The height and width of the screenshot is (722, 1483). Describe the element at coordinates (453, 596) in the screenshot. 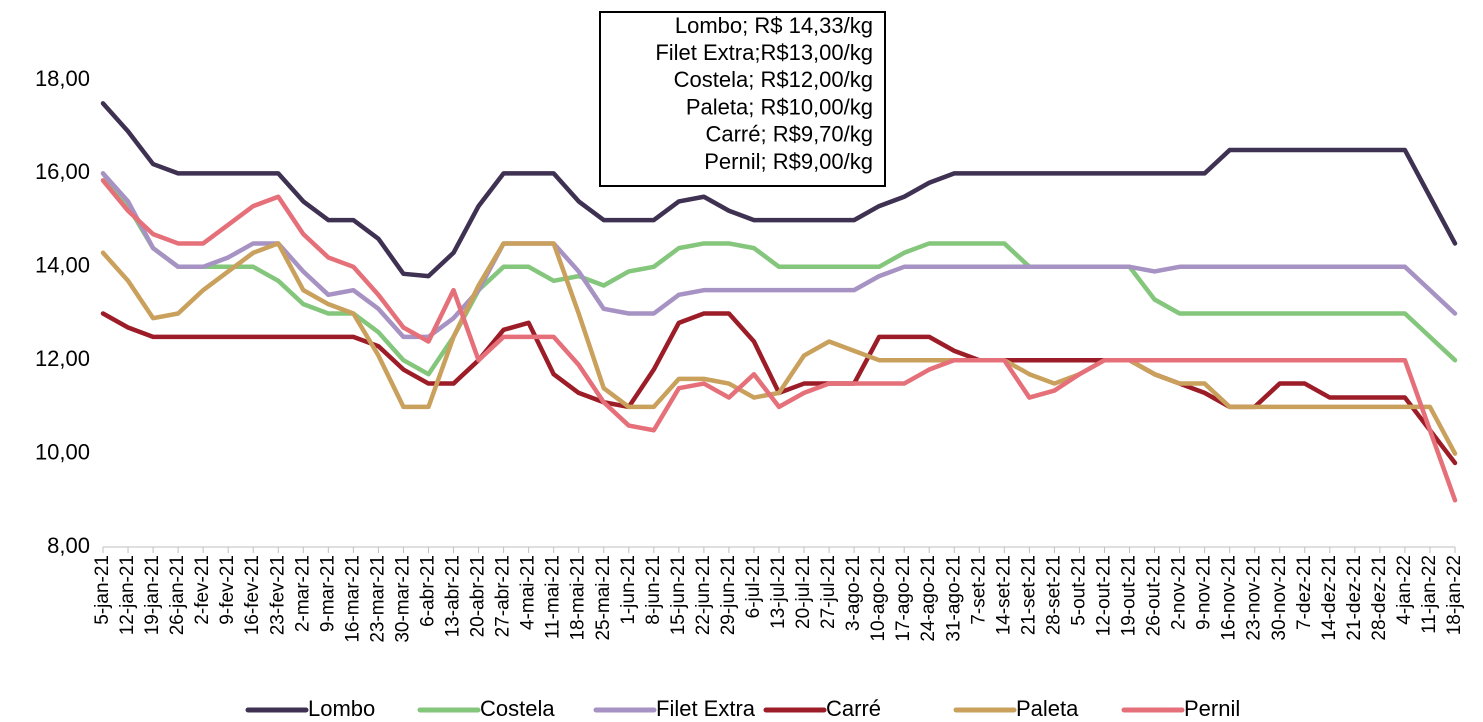

I see `x-tick-label: 13-abr-21` at that location.